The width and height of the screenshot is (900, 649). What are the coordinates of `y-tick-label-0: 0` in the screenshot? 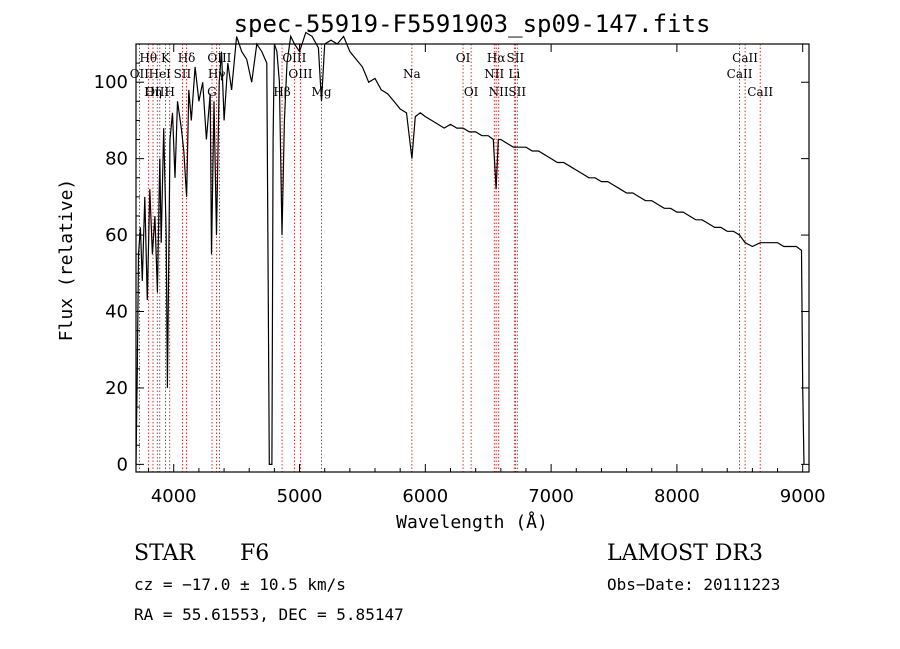 It's located at (122, 464).